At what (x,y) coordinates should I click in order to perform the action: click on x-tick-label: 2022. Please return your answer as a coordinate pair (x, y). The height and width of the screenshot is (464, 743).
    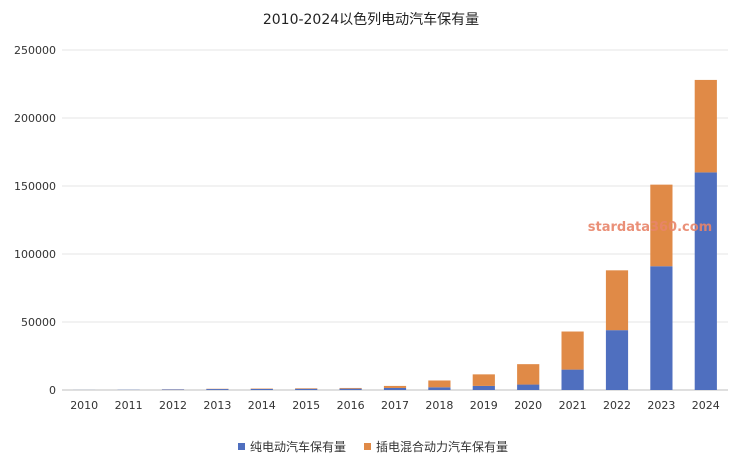
    Looking at the image, I should click on (617, 405).